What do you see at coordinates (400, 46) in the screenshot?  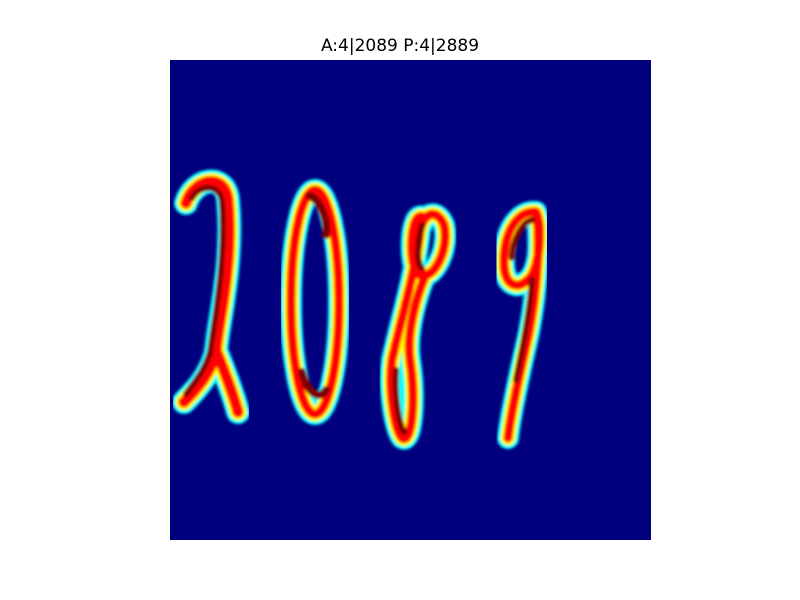 I see `figure-title: A:4|2089 P:4|2889` at bounding box center [400, 46].